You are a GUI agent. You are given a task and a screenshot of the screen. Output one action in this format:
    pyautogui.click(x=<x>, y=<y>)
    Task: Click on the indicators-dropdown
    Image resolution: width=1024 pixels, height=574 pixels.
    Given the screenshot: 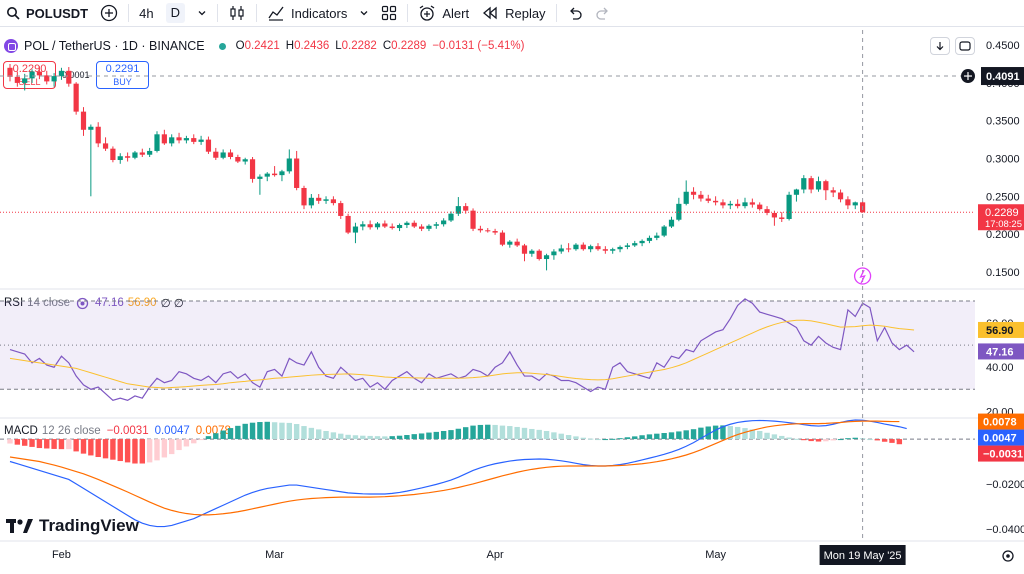 What is the action you would take?
    pyautogui.click(x=364, y=13)
    